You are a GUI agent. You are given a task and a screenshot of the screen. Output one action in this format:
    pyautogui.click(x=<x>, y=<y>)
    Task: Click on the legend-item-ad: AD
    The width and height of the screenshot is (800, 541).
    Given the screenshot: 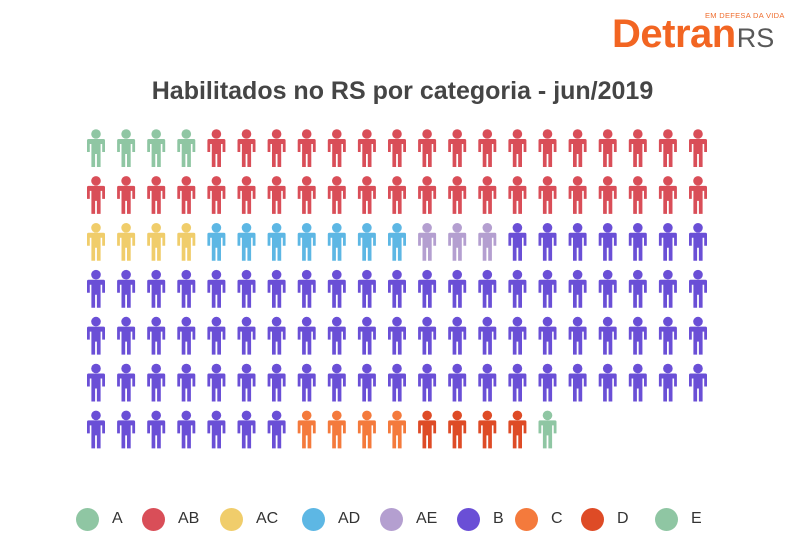 What is the action you would take?
    pyautogui.click(x=331, y=519)
    